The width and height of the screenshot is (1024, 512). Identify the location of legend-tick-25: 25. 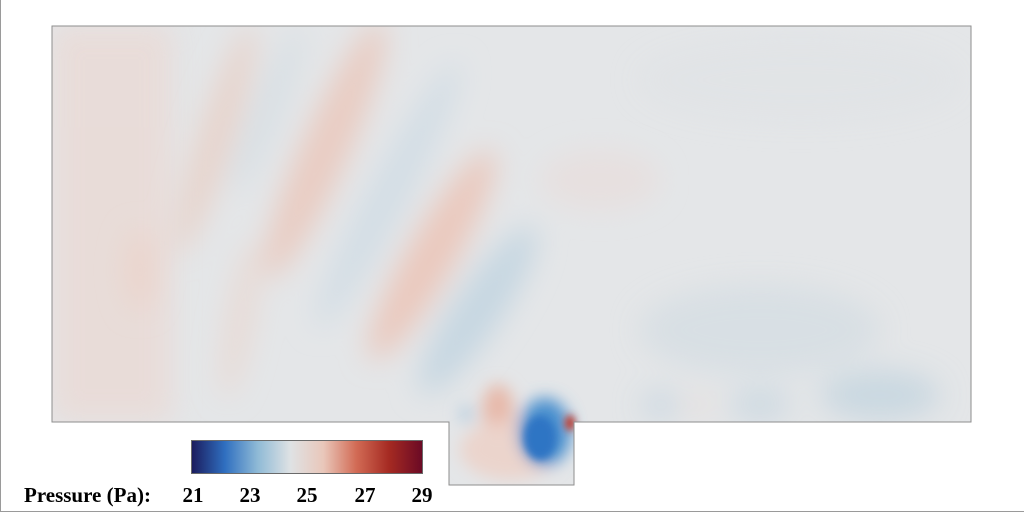
(307, 495).